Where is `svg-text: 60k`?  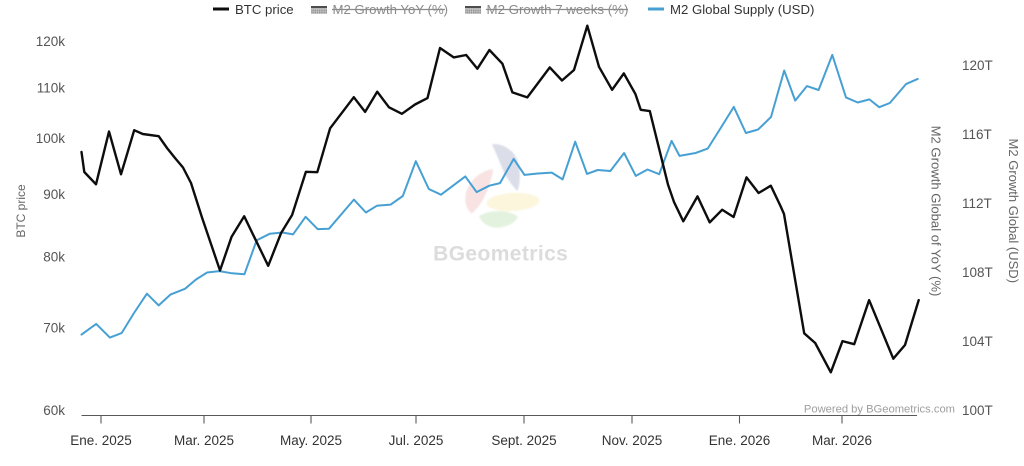 svg-text: 60k is located at coordinates (54, 410).